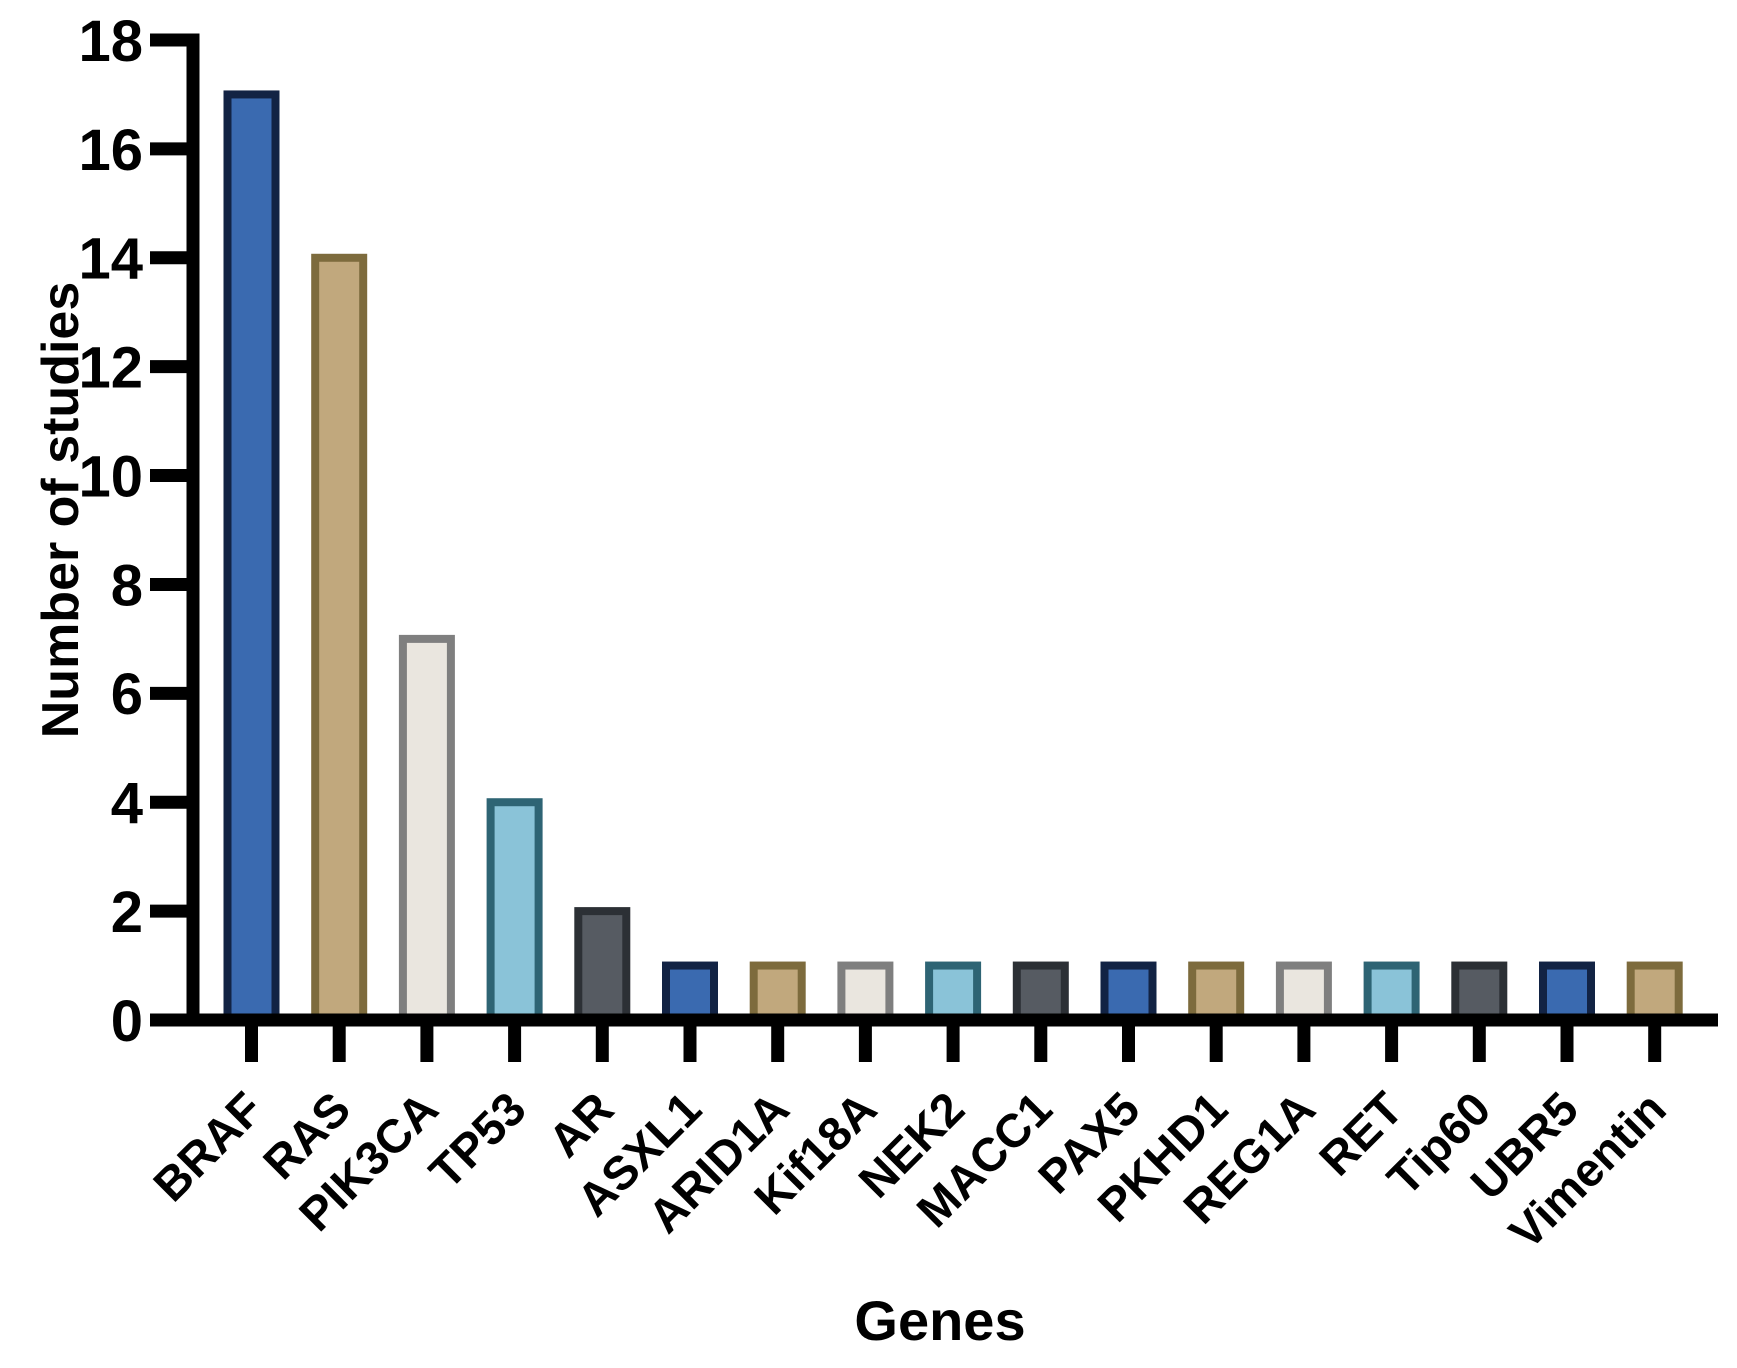 This screenshot has width=1737, height=1368. What do you see at coordinates (602, 965) in the screenshot?
I see `bar-AR` at bounding box center [602, 965].